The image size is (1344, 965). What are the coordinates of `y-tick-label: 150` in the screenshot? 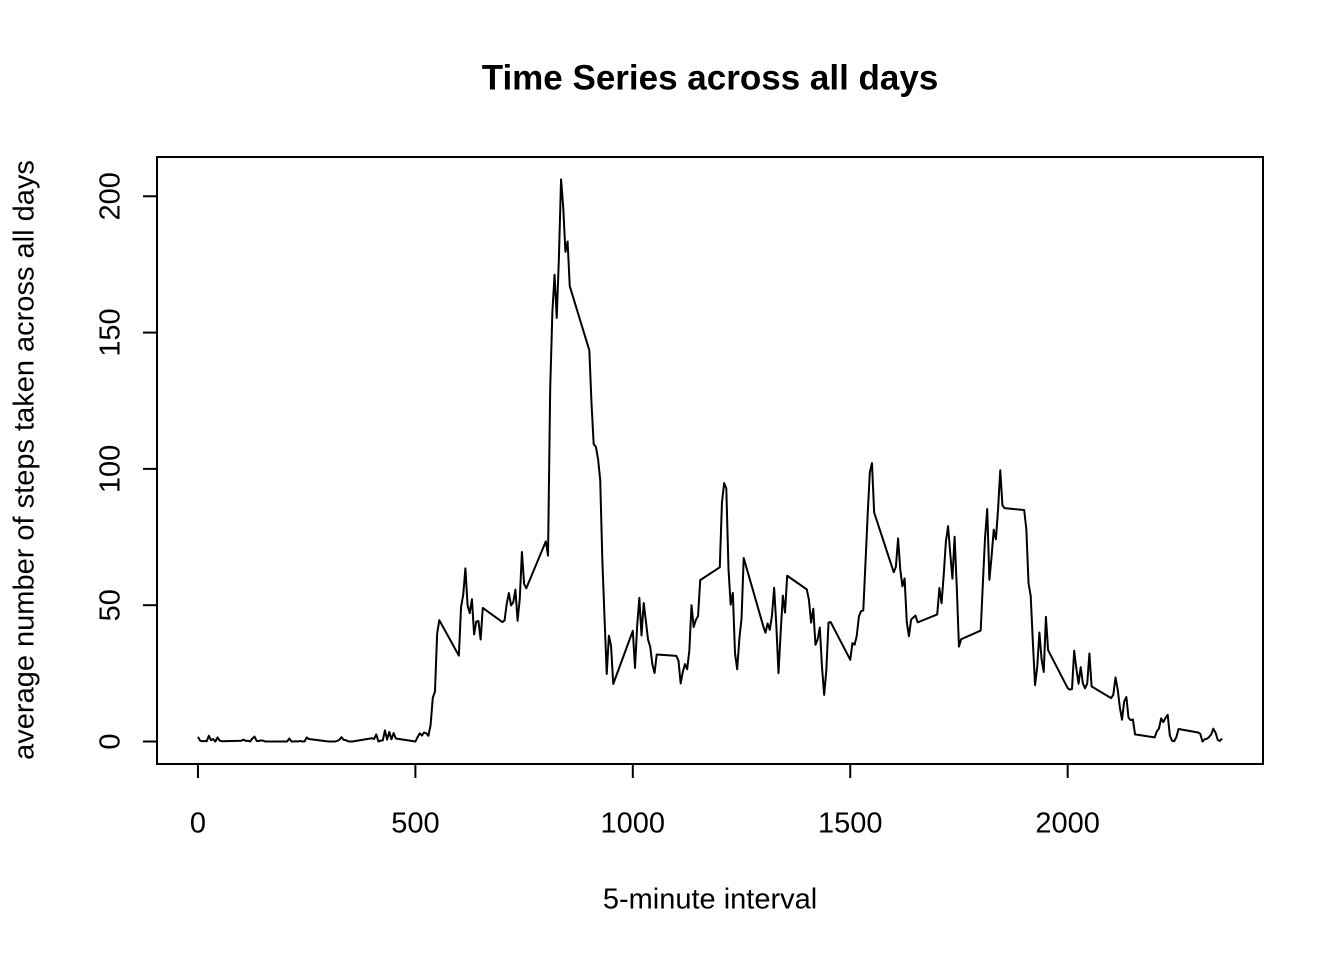 It's located at (111, 332).